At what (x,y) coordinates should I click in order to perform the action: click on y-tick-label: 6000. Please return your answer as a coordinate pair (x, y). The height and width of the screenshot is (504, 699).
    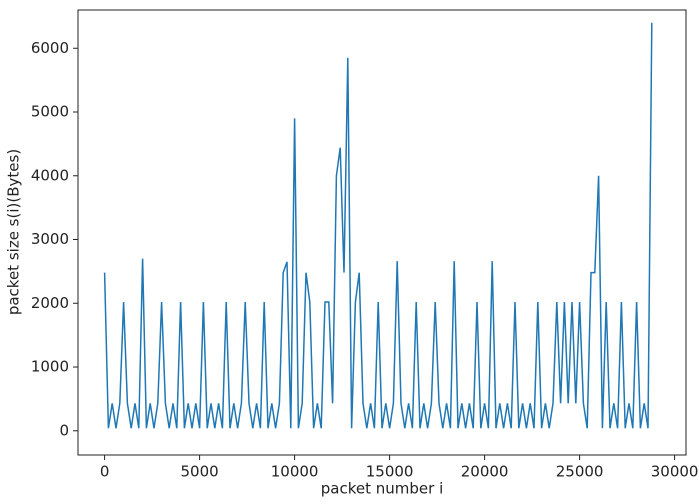
    Looking at the image, I should click on (50, 48).